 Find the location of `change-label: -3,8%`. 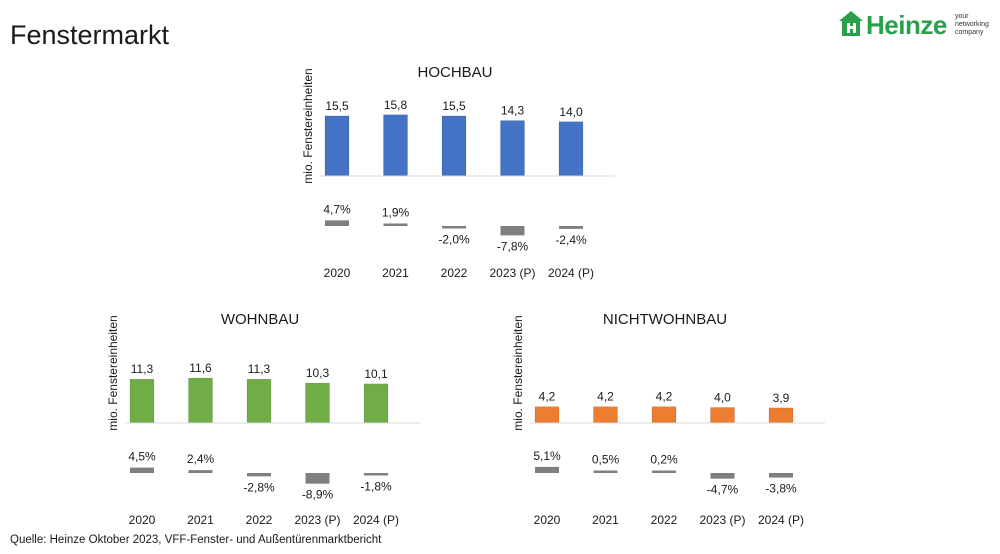

change-label: -3,8% is located at coordinates (781, 489).